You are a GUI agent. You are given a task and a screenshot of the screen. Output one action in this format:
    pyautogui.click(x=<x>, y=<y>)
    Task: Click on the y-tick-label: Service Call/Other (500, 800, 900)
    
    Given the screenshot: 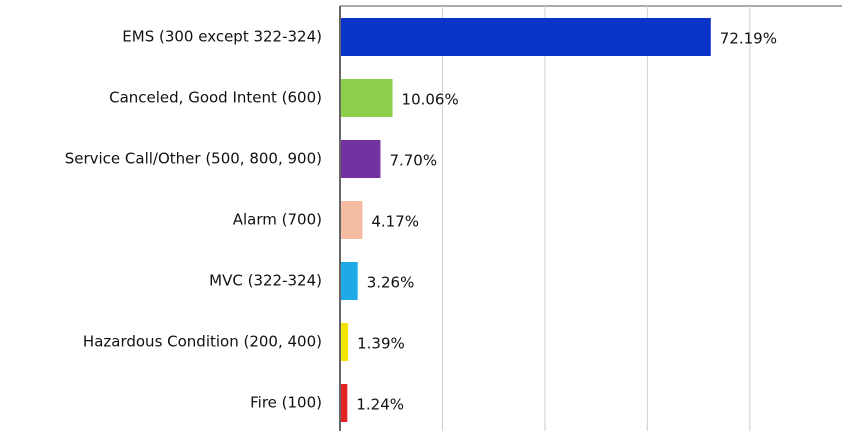 What is the action you would take?
    pyautogui.click(x=193, y=159)
    